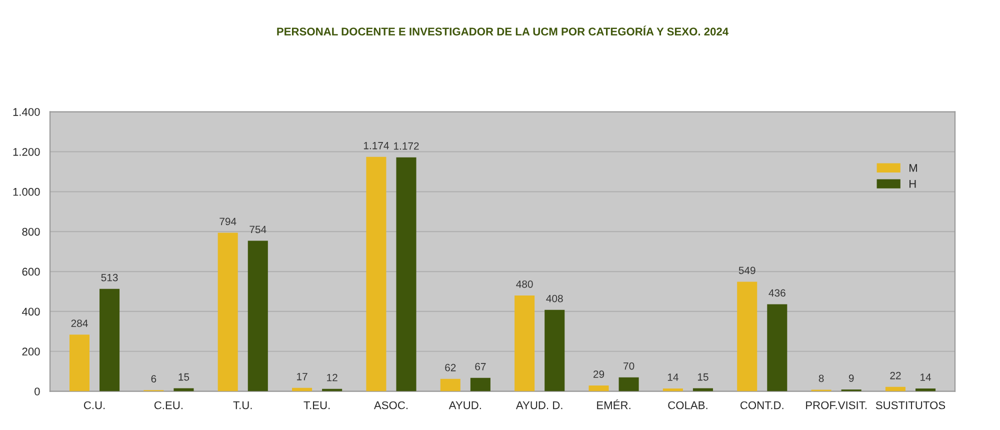  I want to click on data-label: 1.174, so click(376, 146).